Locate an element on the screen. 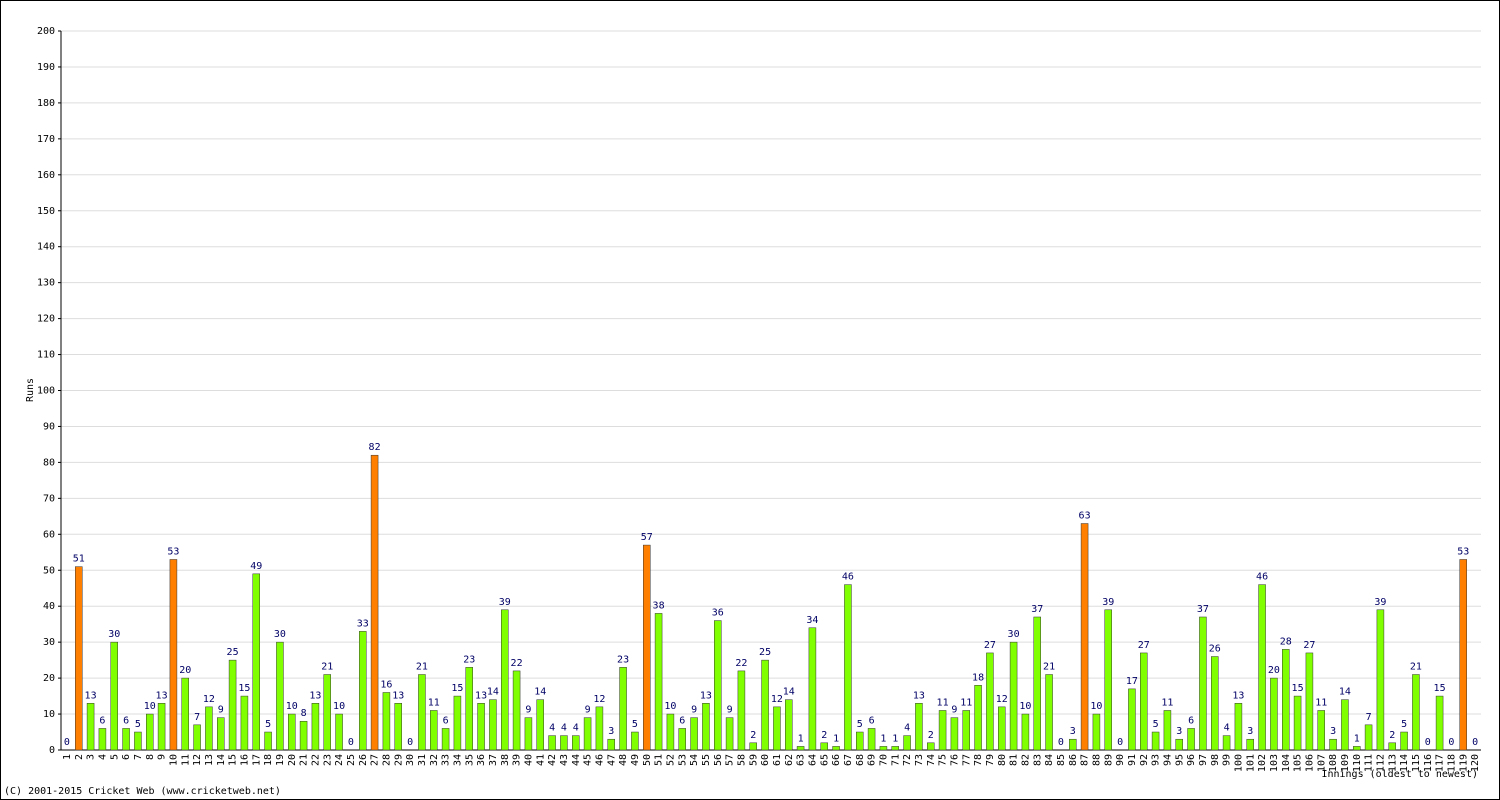  x-tick-label: 66 is located at coordinates (836, 760).